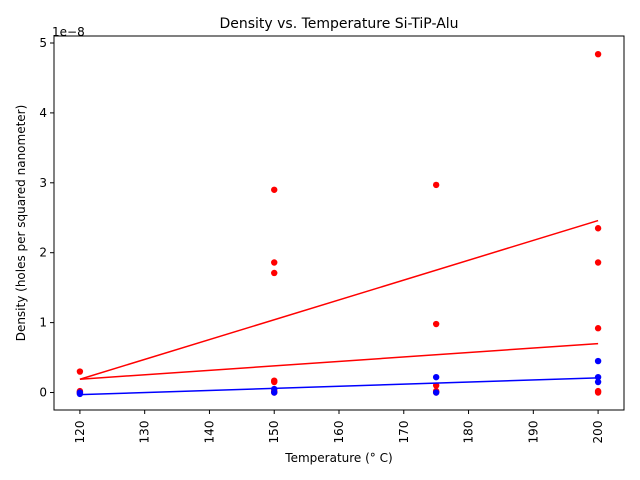  Describe the element at coordinates (80, 432) in the screenshot. I see `x-tick-label: 120` at that location.